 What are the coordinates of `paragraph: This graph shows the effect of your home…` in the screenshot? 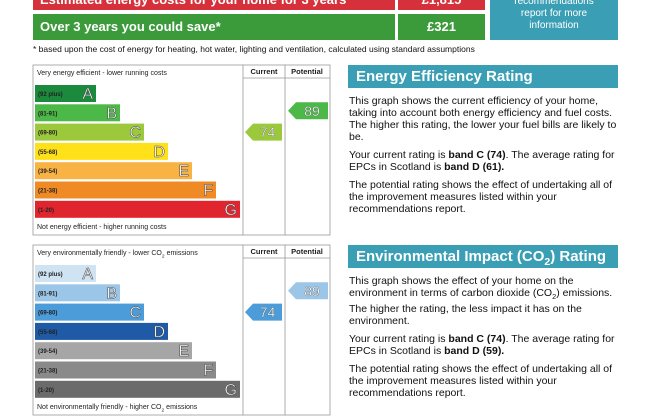 It's located at (485, 301).